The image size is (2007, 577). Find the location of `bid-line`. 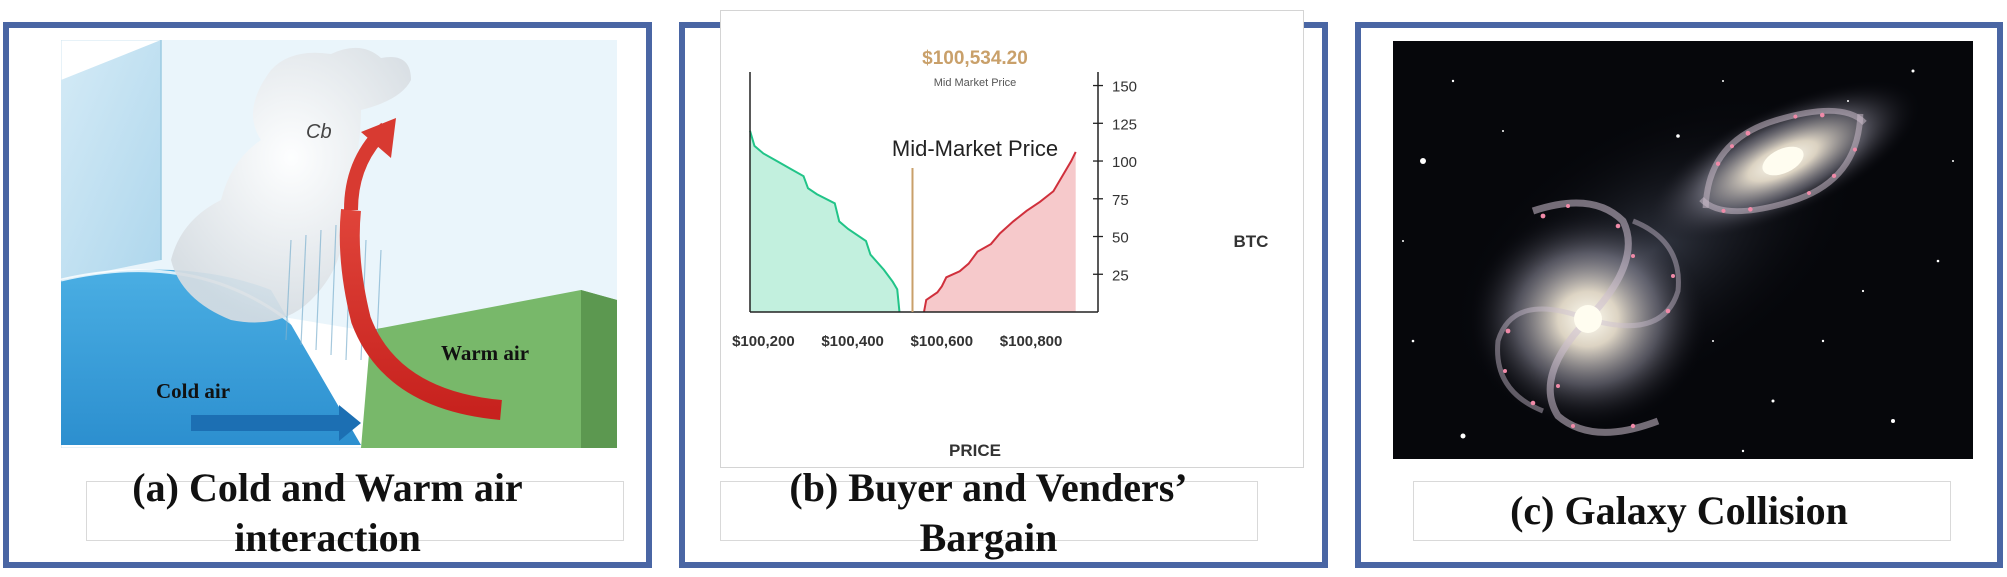

bid-line is located at coordinates (825, 221).